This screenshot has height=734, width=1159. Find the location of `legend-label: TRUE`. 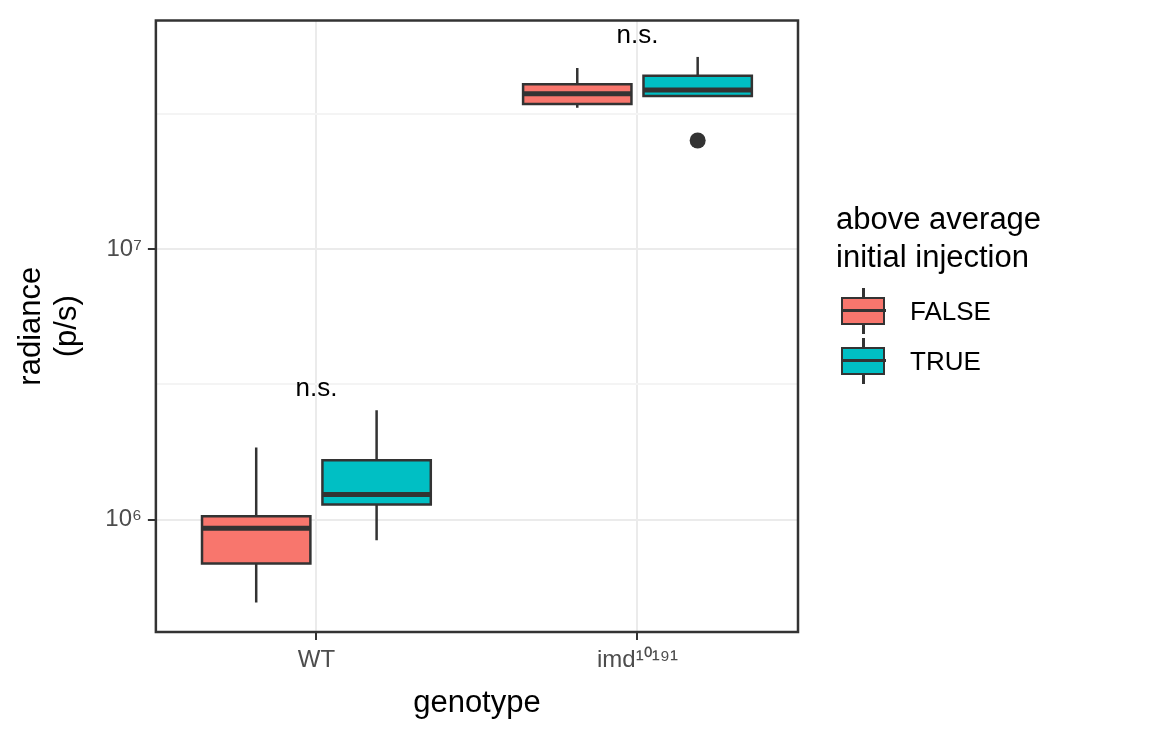

legend-label: TRUE is located at coordinates (945, 361).